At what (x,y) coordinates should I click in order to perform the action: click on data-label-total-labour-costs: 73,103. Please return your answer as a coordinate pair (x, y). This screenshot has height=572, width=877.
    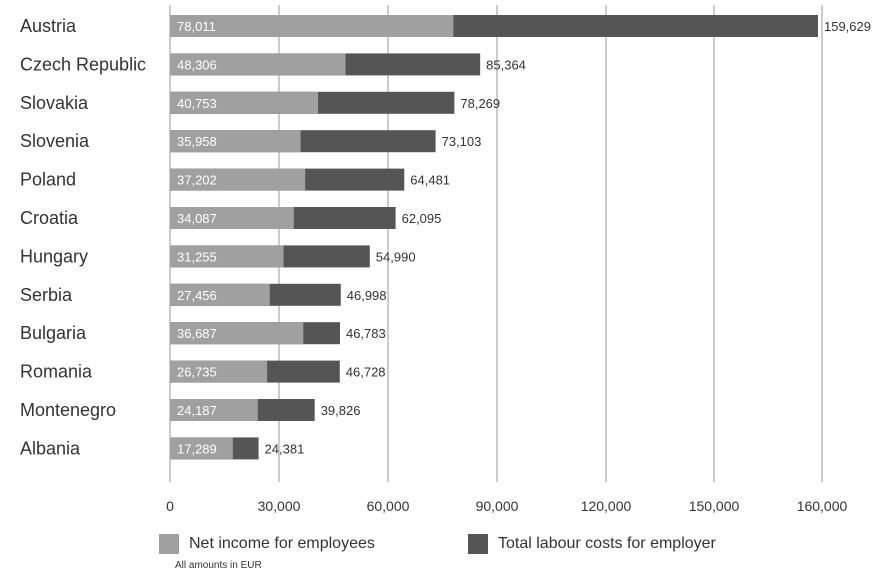
    Looking at the image, I should click on (462, 141).